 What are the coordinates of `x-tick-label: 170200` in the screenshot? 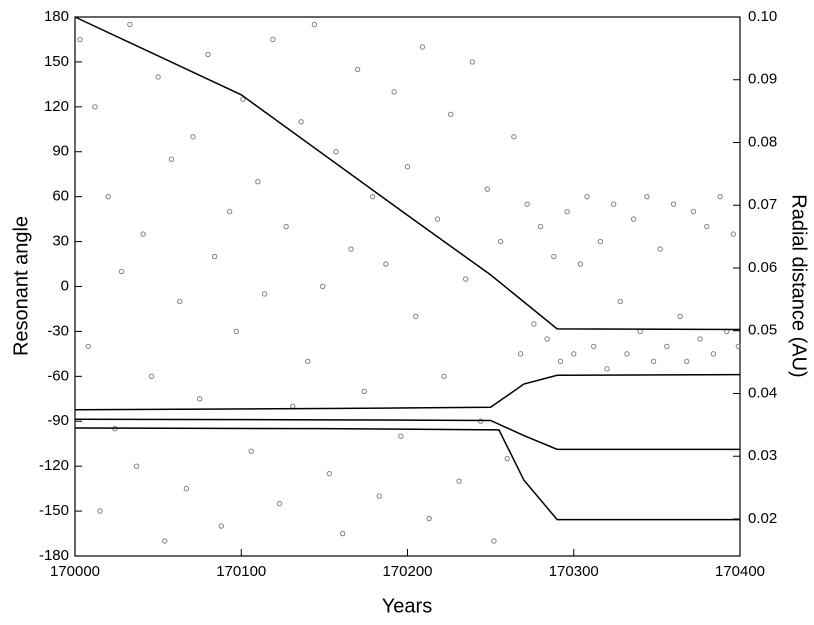 It's located at (407, 571).